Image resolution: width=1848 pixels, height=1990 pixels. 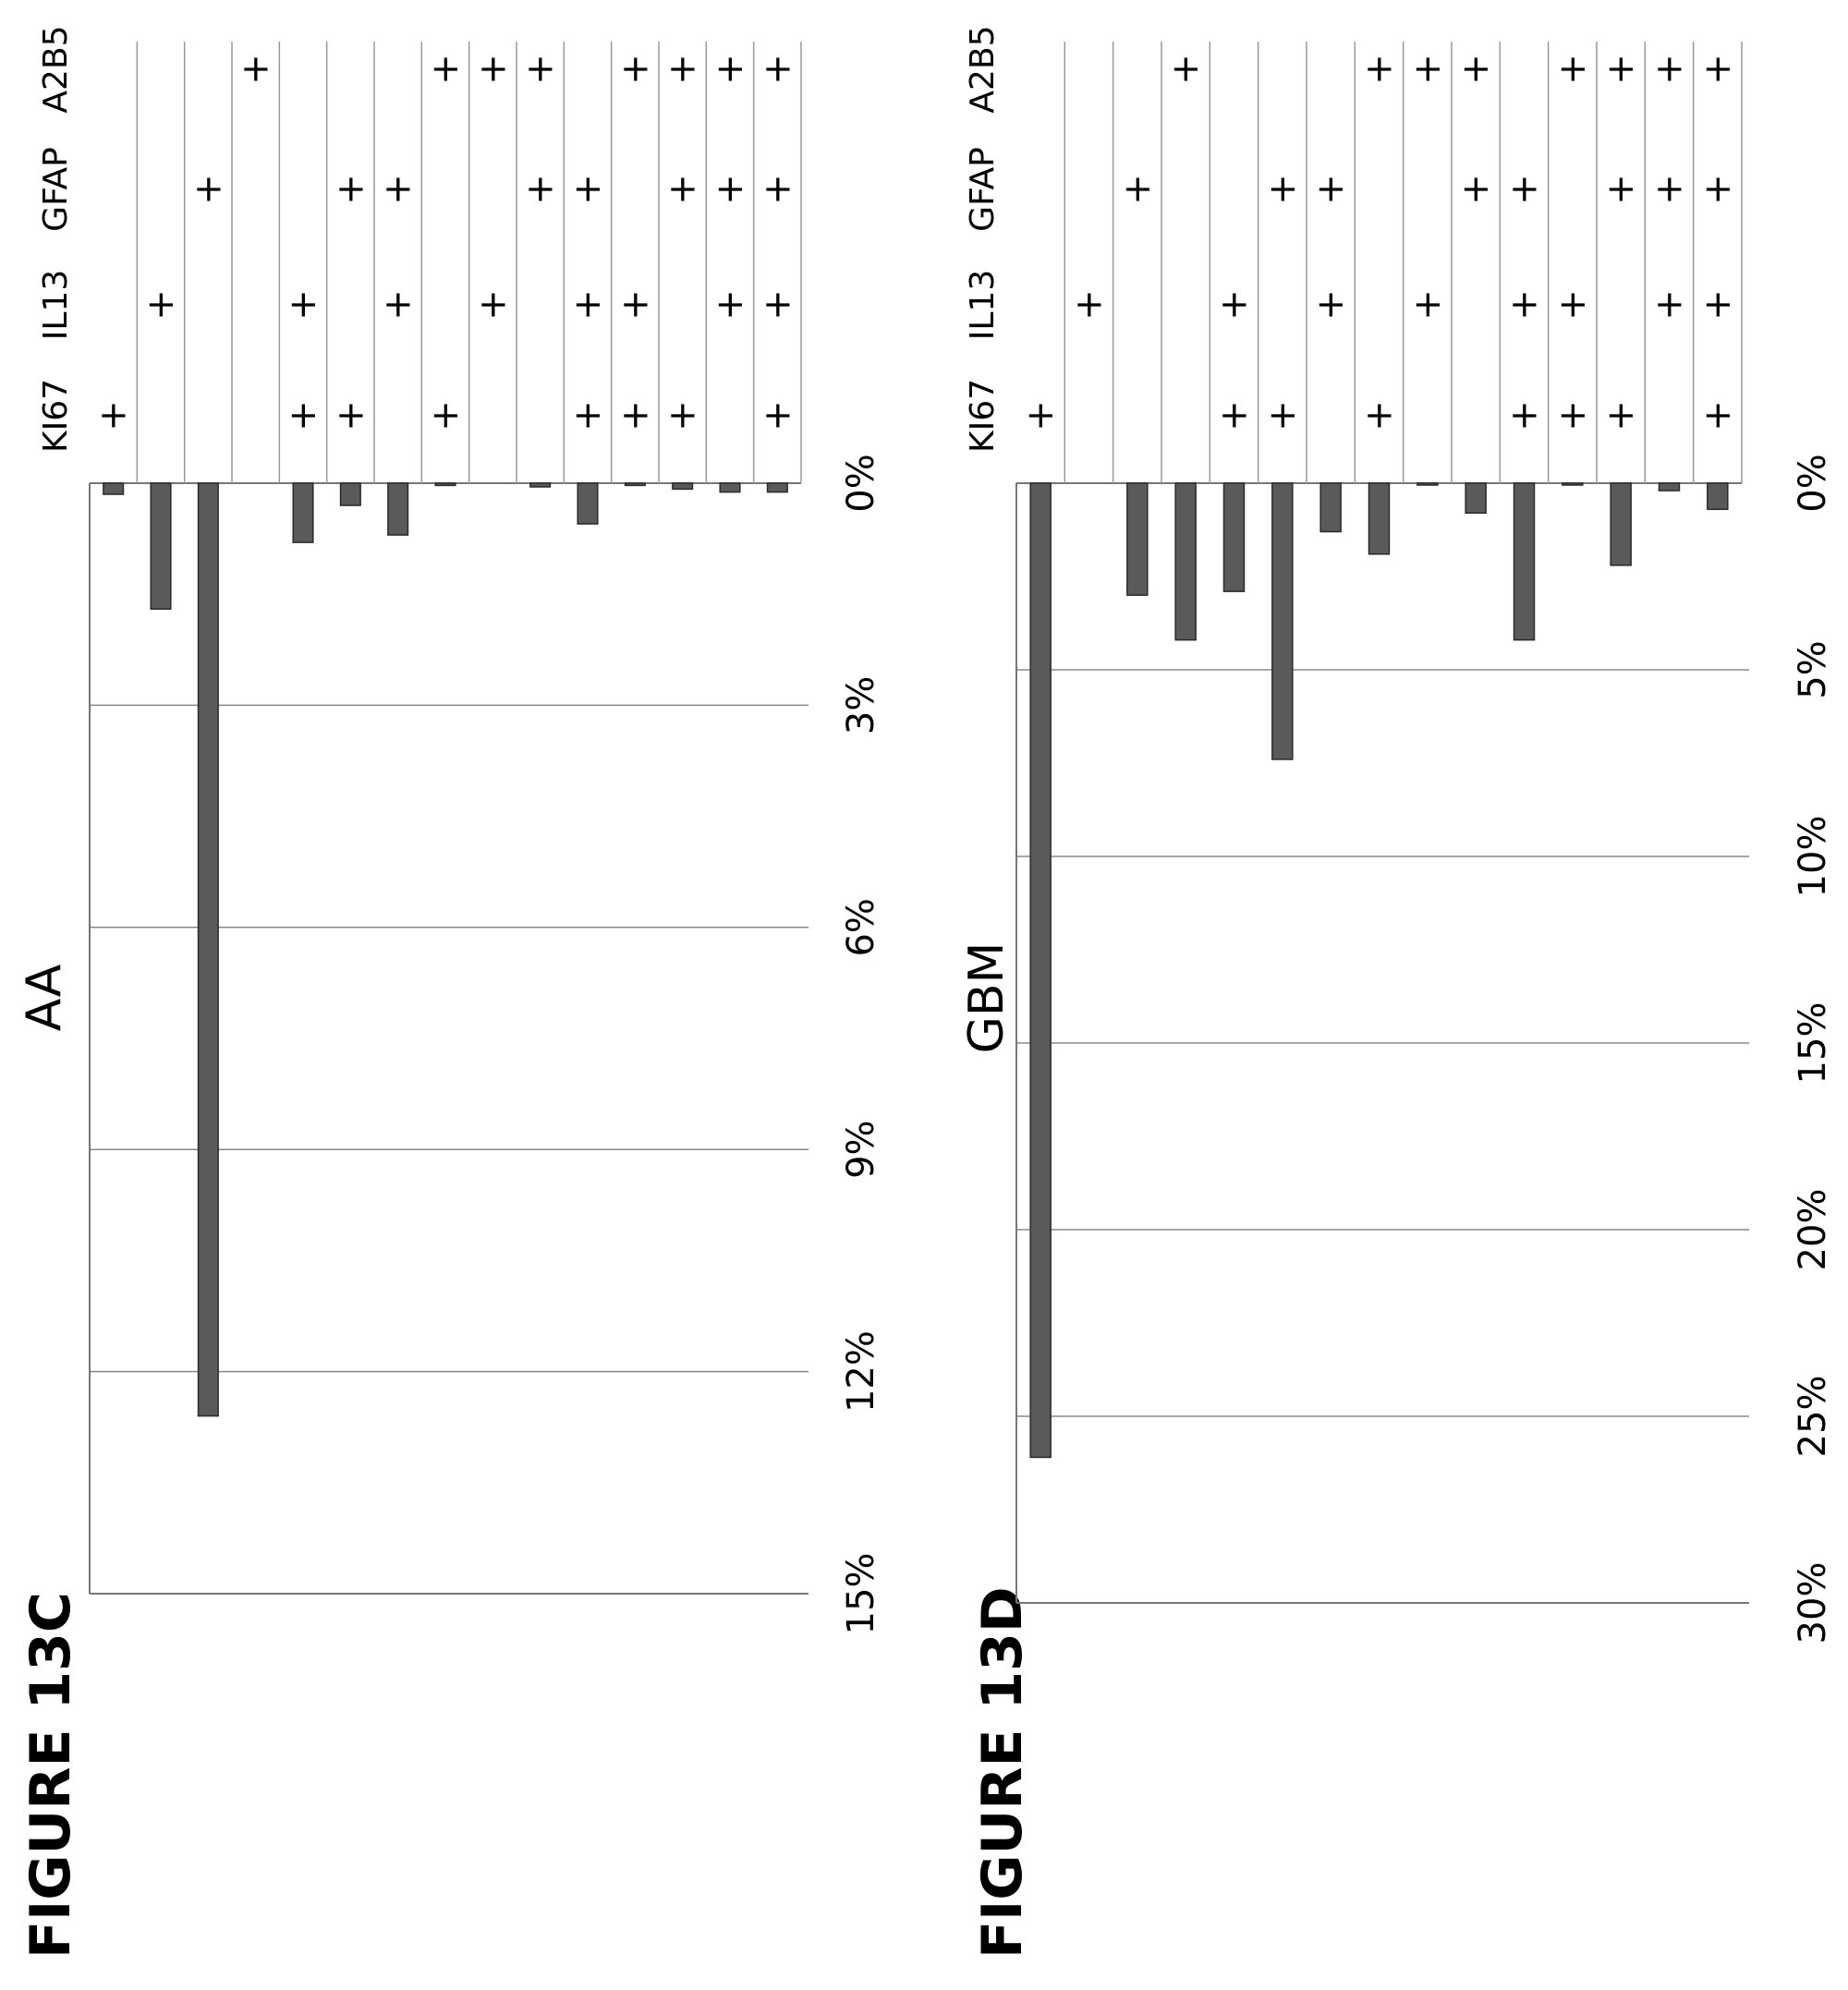 What do you see at coordinates (1003, 1772) in the screenshot?
I see `figure-label: FIGURE 13D` at bounding box center [1003, 1772].